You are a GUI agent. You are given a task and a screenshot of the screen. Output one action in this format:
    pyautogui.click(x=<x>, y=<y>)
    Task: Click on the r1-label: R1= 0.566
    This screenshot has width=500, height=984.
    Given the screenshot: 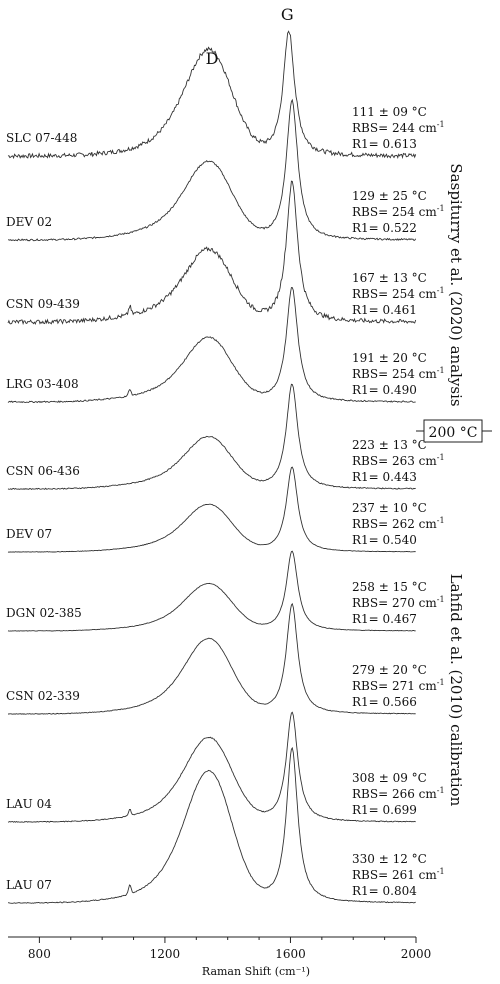 What is the action you would take?
    pyautogui.click(x=384, y=702)
    